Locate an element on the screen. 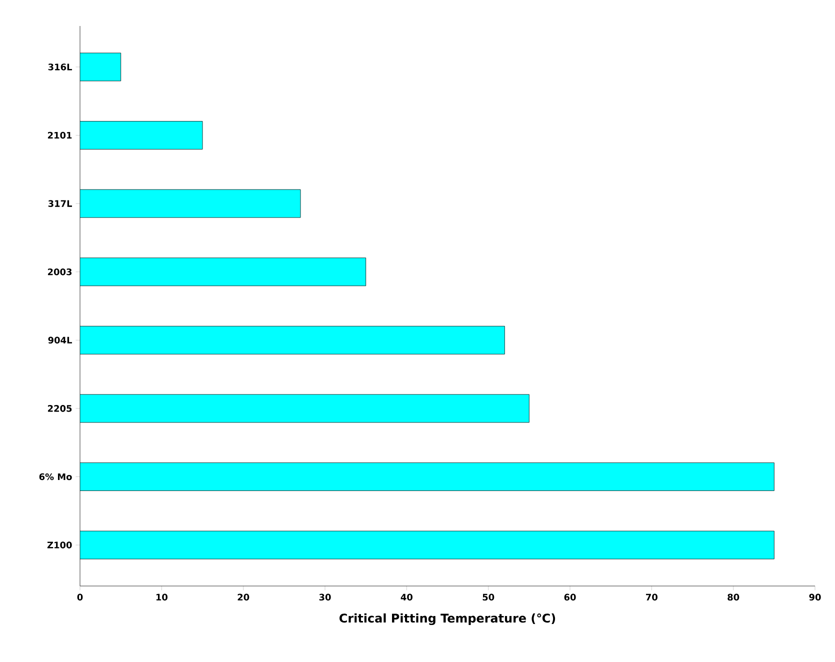 Image resolution: width=835 pixels, height=662 pixels. x-tick-label: 80 is located at coordinates (734, 597).